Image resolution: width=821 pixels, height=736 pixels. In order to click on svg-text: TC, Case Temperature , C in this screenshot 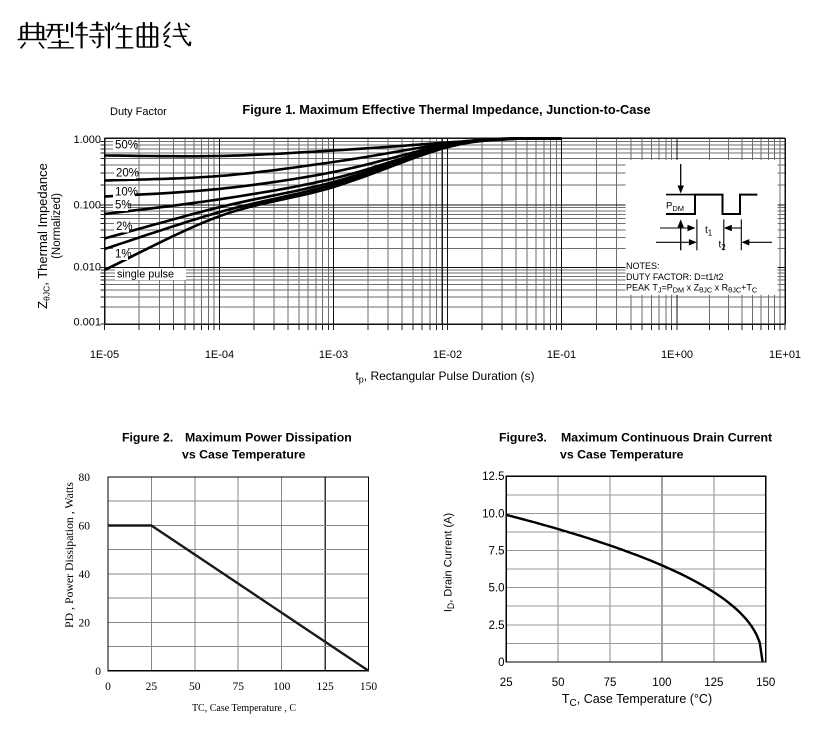, I will do `click(244, 708)`.